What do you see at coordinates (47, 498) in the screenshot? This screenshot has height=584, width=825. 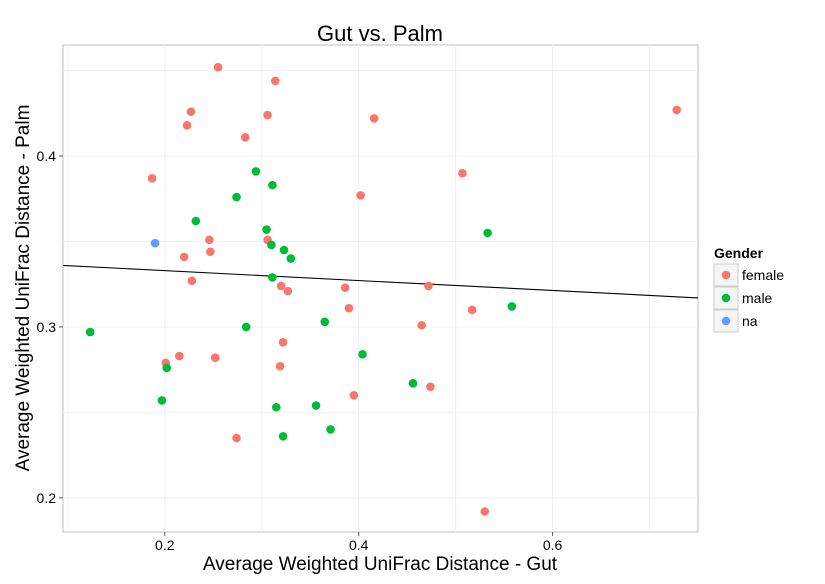 I see `y-tick-label: 0.2` at bounding box center [47, 498].